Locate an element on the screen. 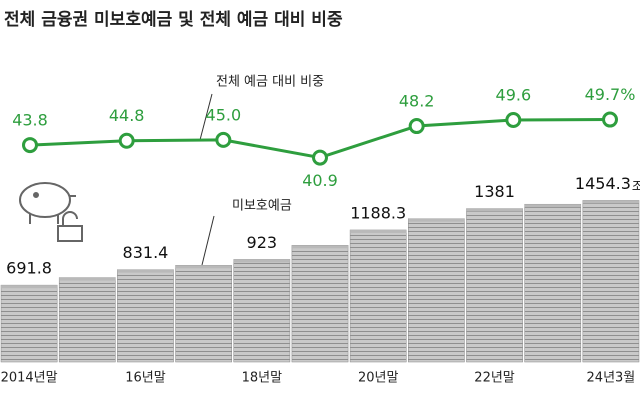 This screenshot has height=401, width=640. line-annotation: 전체 예금 대비 비중 is located at coordinates (270, 82).